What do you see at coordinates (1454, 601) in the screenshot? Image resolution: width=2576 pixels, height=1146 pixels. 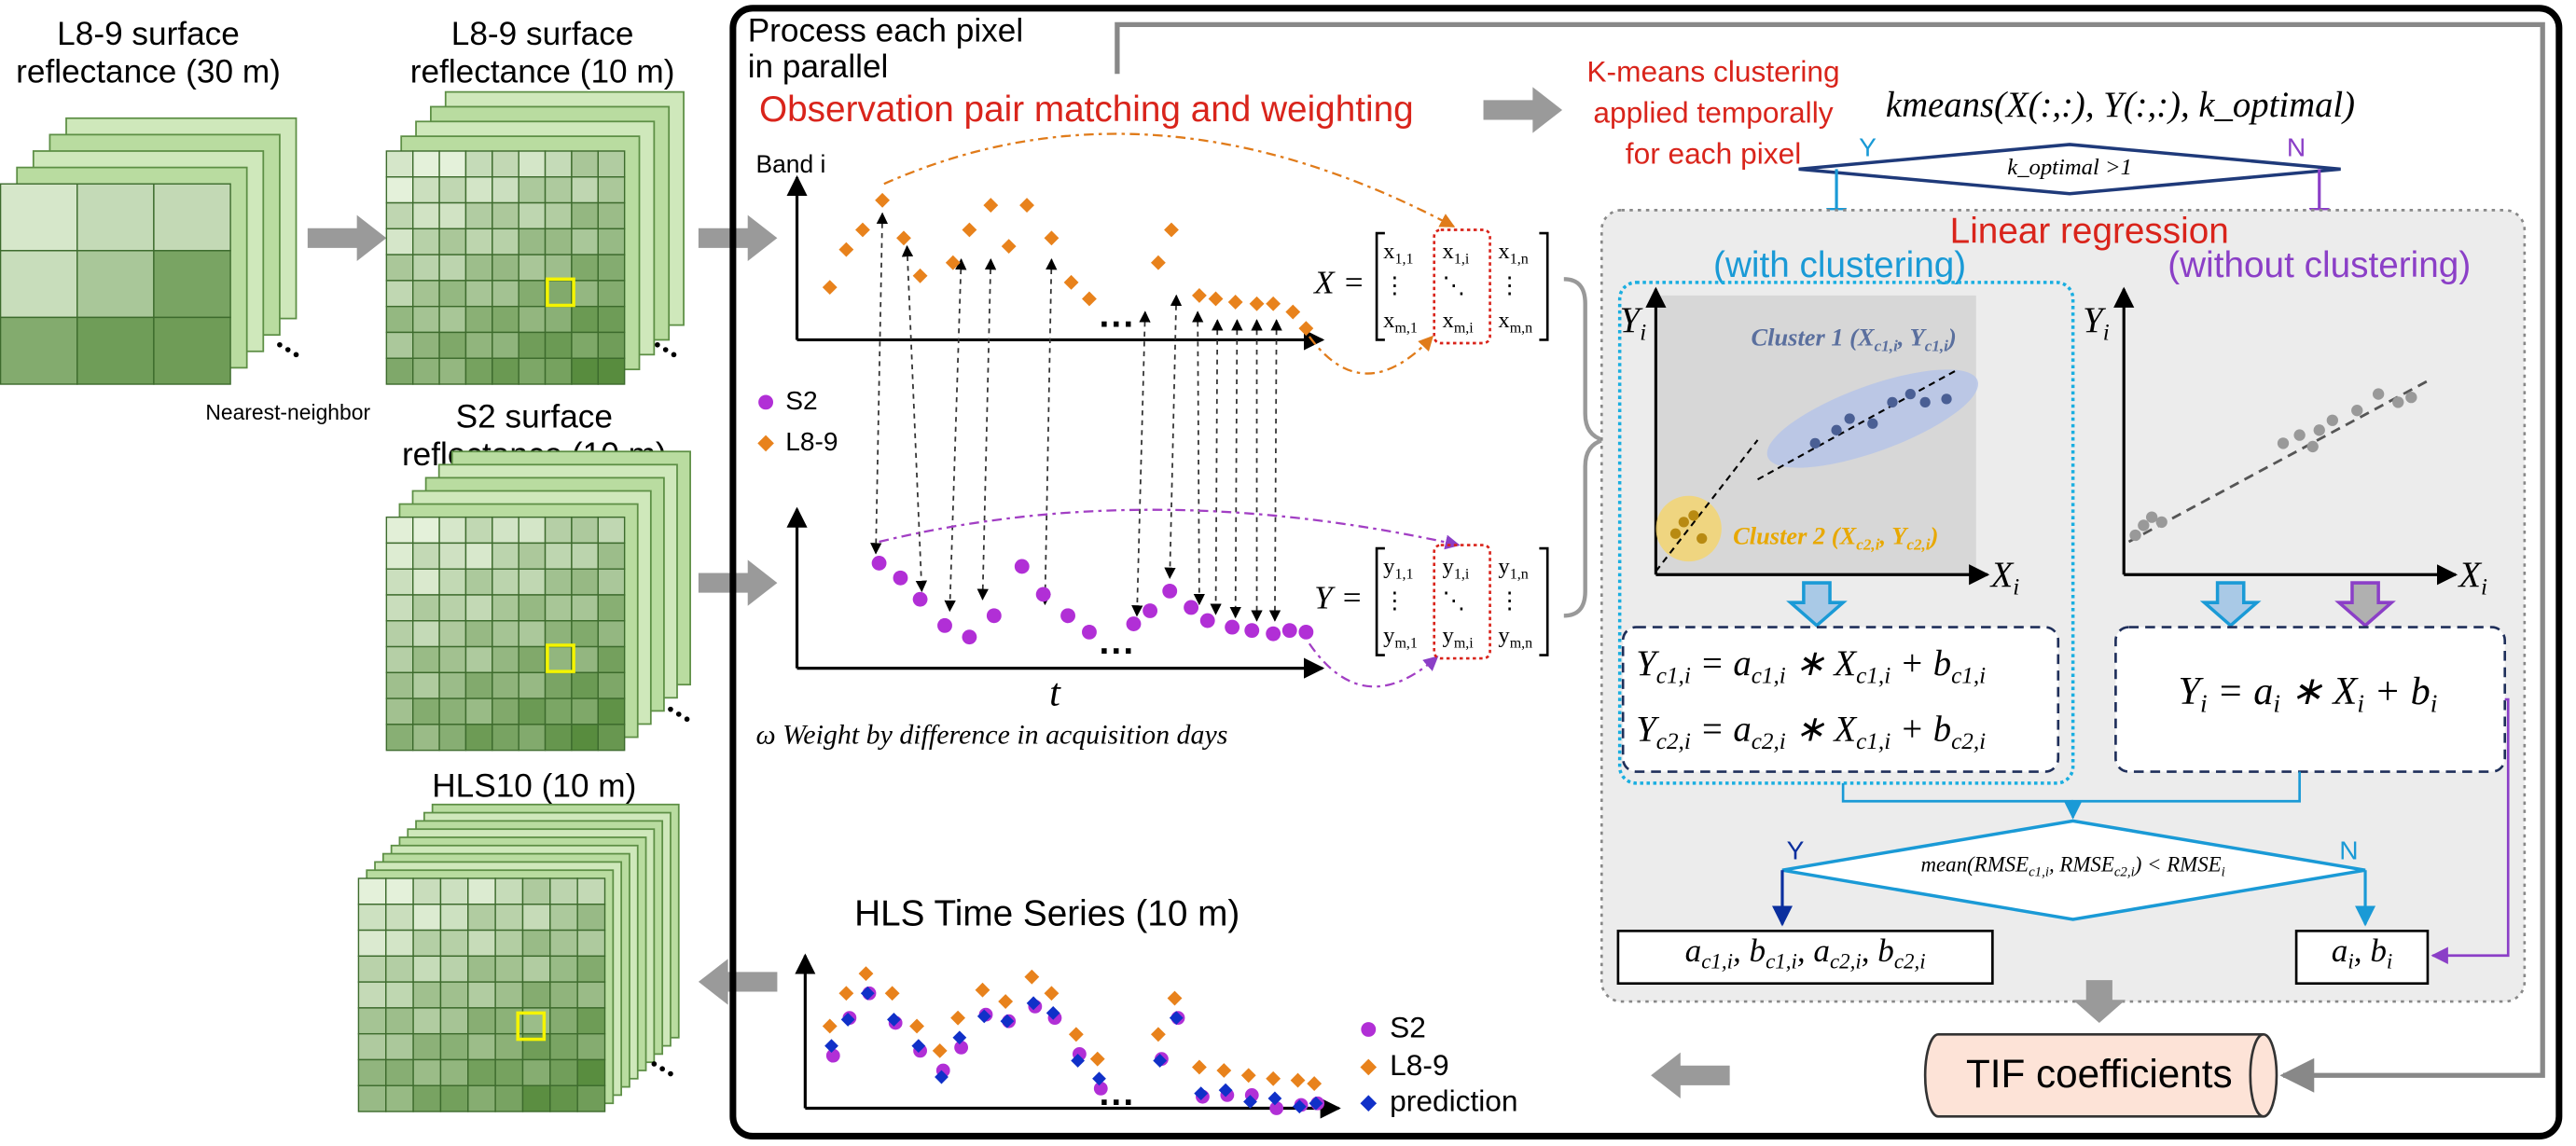 I see `formula-part: ⋱` at bounding box center [1454, 601].